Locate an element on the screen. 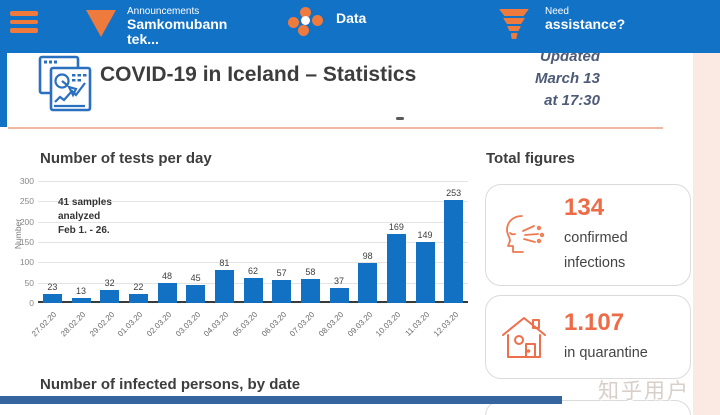 The width and height of the screenshot is (720, 415). coughing-person-icon is located at coordinates (524, 235).